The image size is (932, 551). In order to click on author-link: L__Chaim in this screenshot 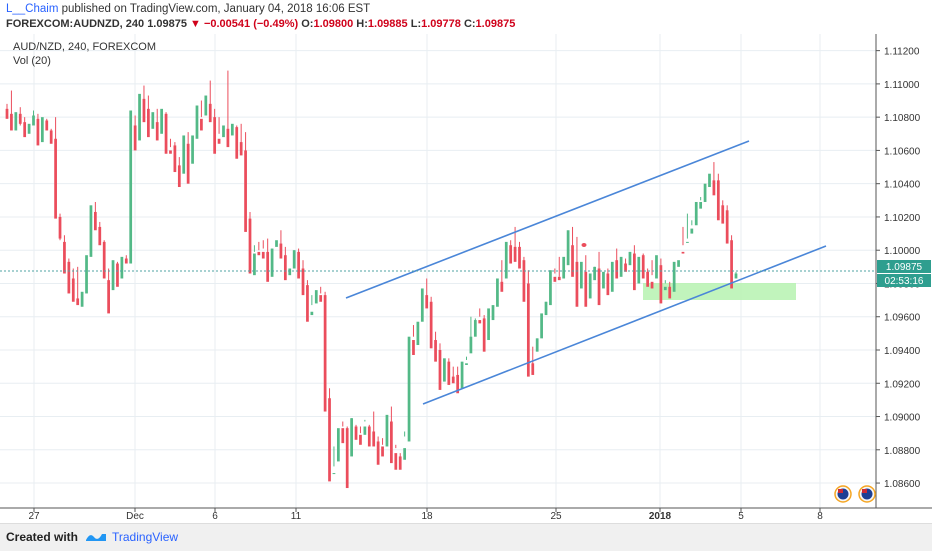, I will do `click(32, 9)`.